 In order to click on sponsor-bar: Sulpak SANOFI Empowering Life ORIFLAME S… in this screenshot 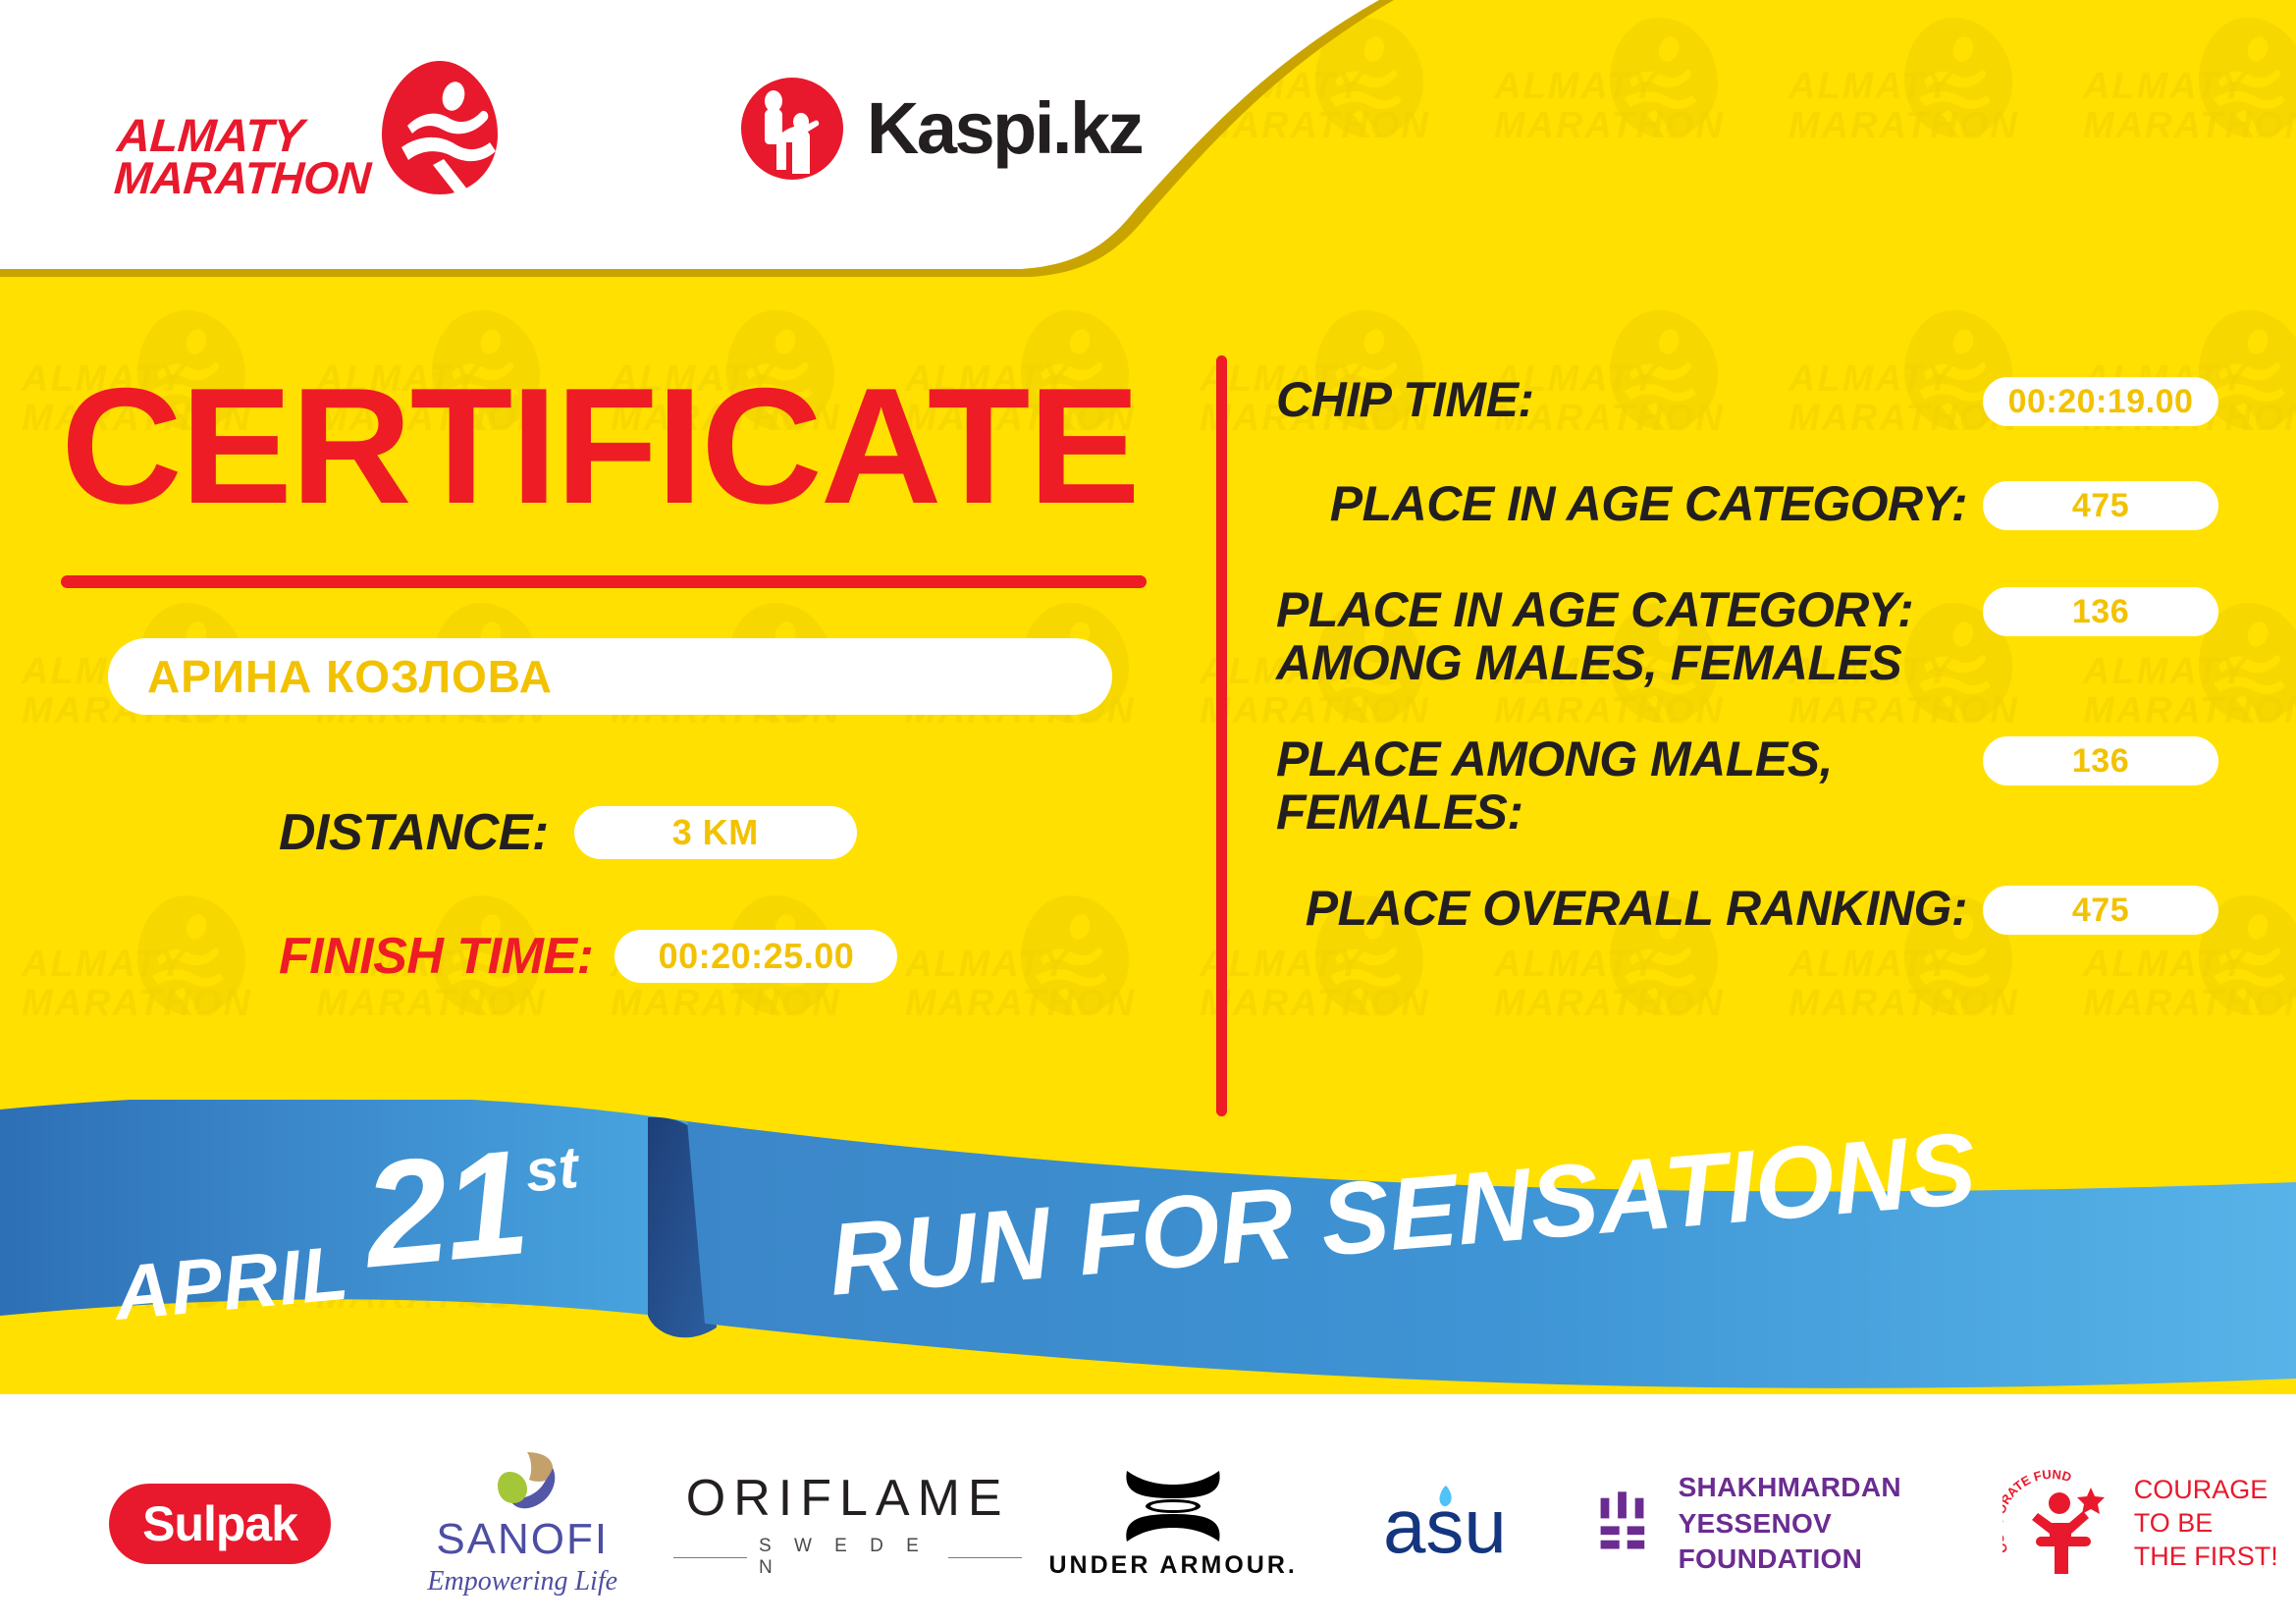, I will do `click(1148, 1524)`.